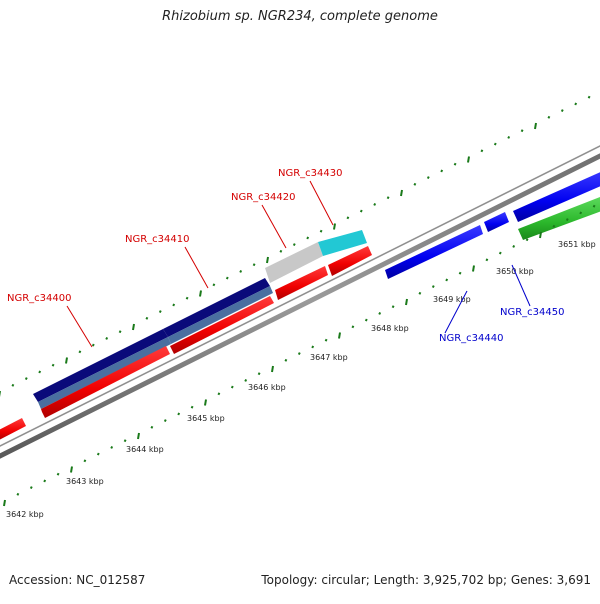 The height and width of the screenshot is (604, 600). What do you see at coordinates (25, 514) in the screenshot?
I see `scale-label: 3642 kbp` at bounding box center [25, 514].